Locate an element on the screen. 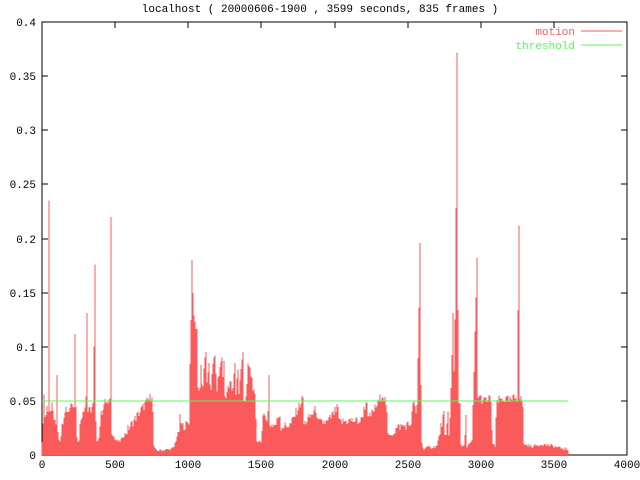 This screenshot has height=480, width=640. x-tick-label: 4000 is located at coordinates (627, 466).